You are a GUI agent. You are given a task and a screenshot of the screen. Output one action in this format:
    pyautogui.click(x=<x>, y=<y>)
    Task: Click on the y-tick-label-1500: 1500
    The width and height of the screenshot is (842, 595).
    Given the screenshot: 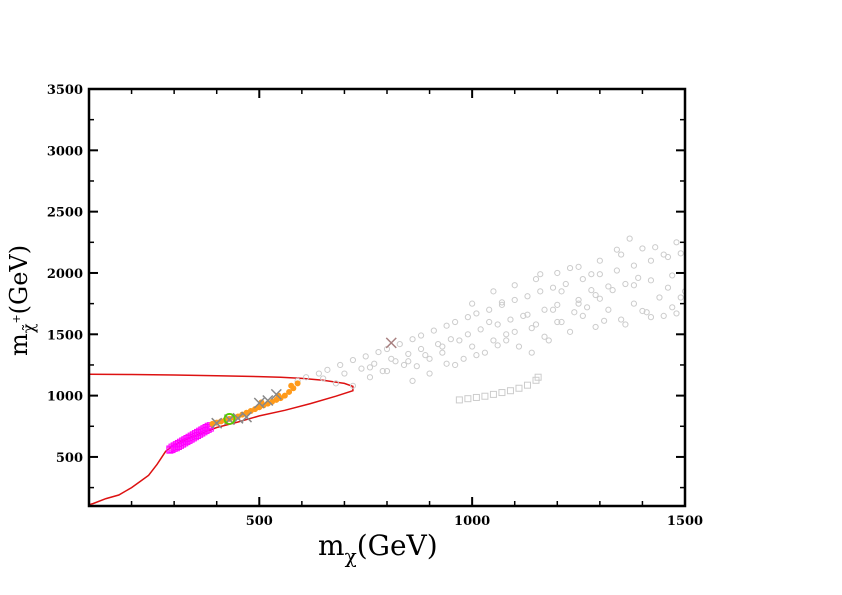 What is the action you would take?
    pyautogui.click(x=65, y=335)
    